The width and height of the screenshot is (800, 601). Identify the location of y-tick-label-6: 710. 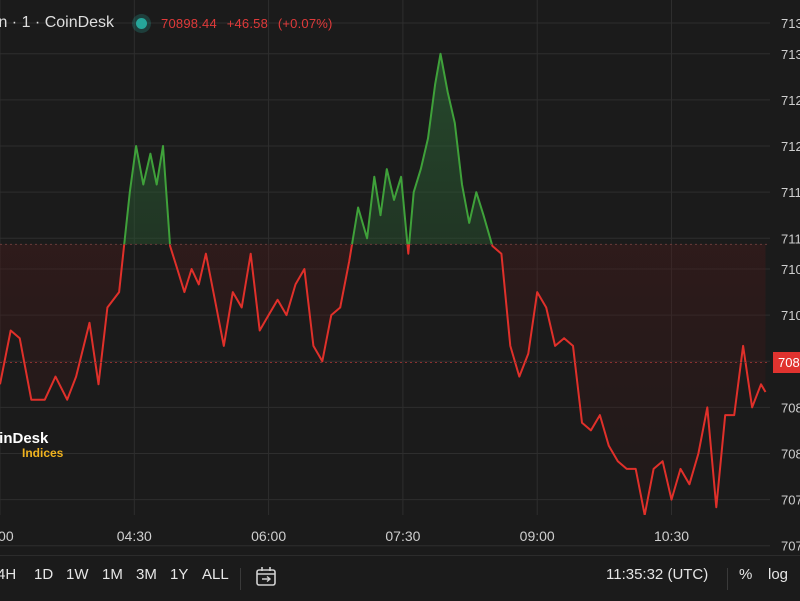
(790, 269).